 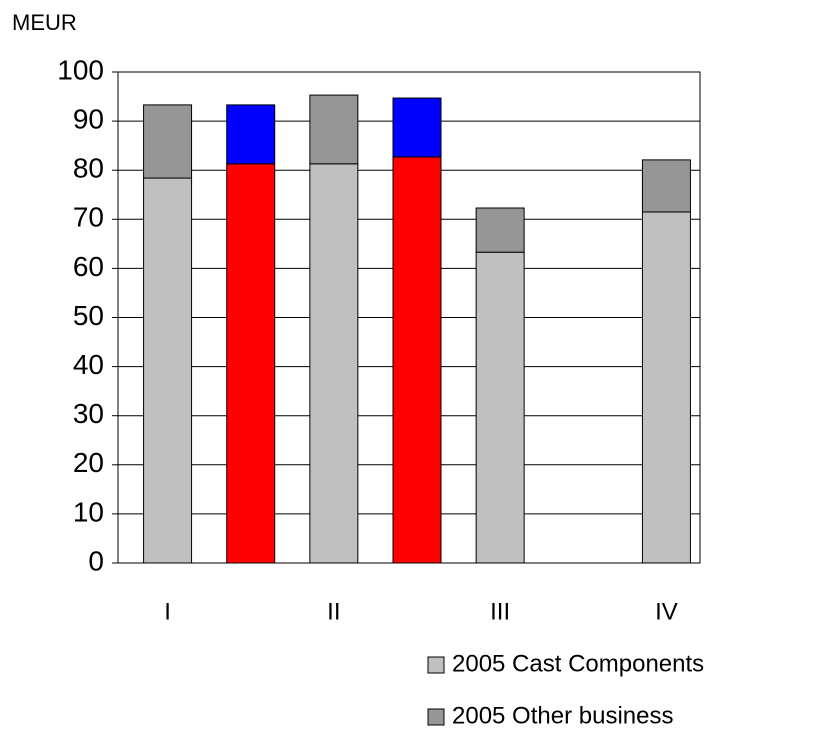 What do you see at coordinates (562, 715) in the screenshot?
I see `legend-label: 2005 Other business` at bounding box center [562, 715].